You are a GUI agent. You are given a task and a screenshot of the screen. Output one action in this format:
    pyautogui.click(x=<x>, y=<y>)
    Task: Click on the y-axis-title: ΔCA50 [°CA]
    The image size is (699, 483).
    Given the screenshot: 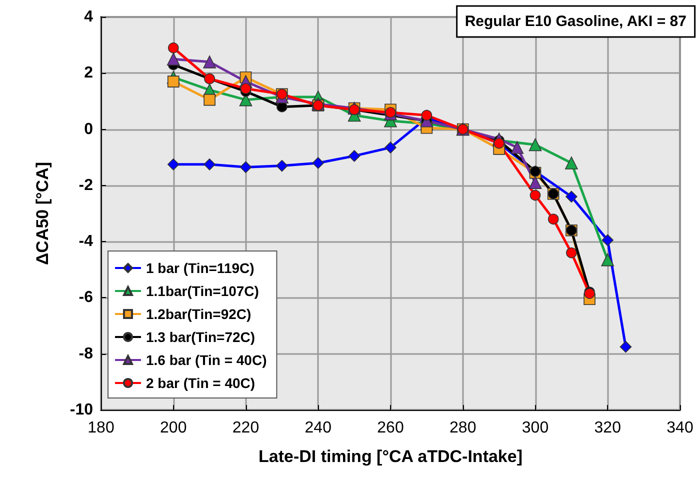 What is the action you would take?
    pyautogui.click(x=42, y=214)
    